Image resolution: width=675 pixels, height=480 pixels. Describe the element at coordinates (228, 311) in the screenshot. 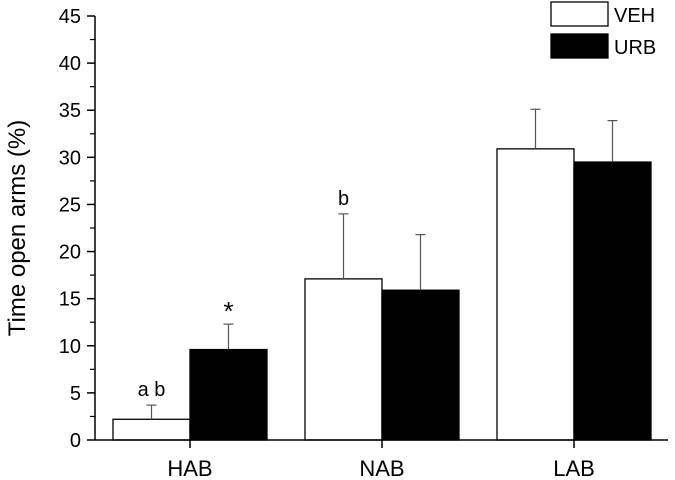

I see `bar-annotation: *` at that location.